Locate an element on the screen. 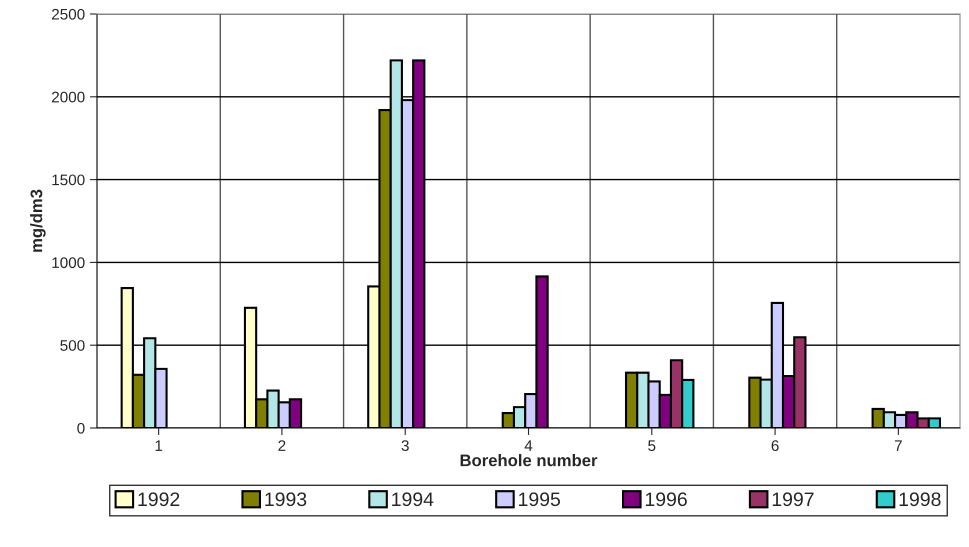 The width and height of the screenshot is (969, 547). x-axis-title: Borehole number is located at coordinates (529, 460).